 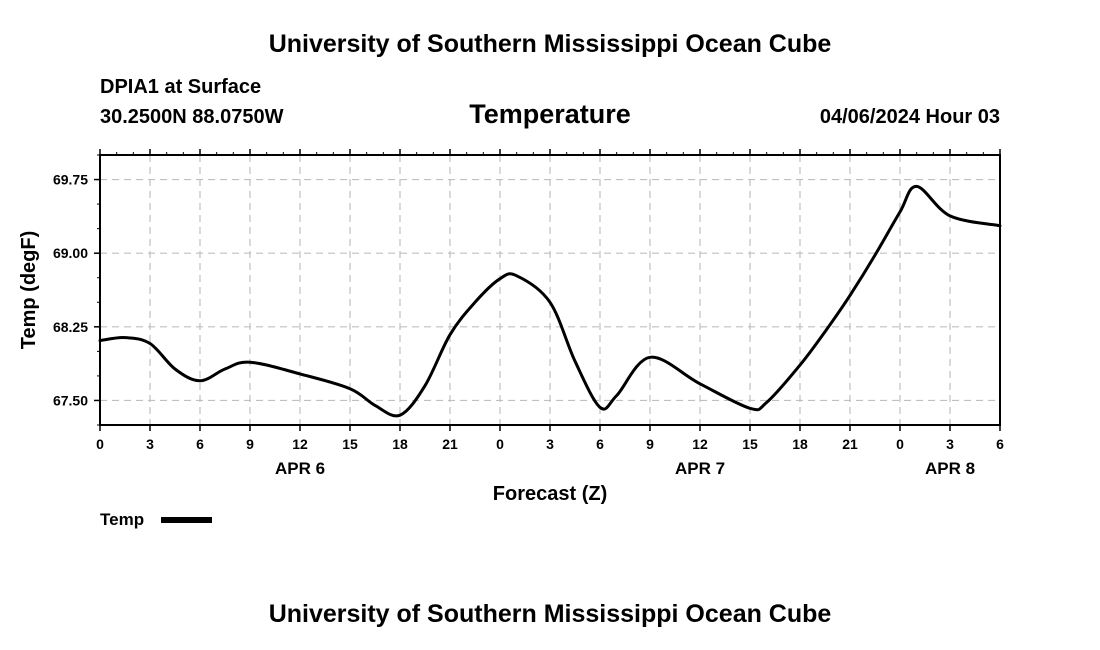 I want to click on legend-swatch, so click(x=186, y=520).